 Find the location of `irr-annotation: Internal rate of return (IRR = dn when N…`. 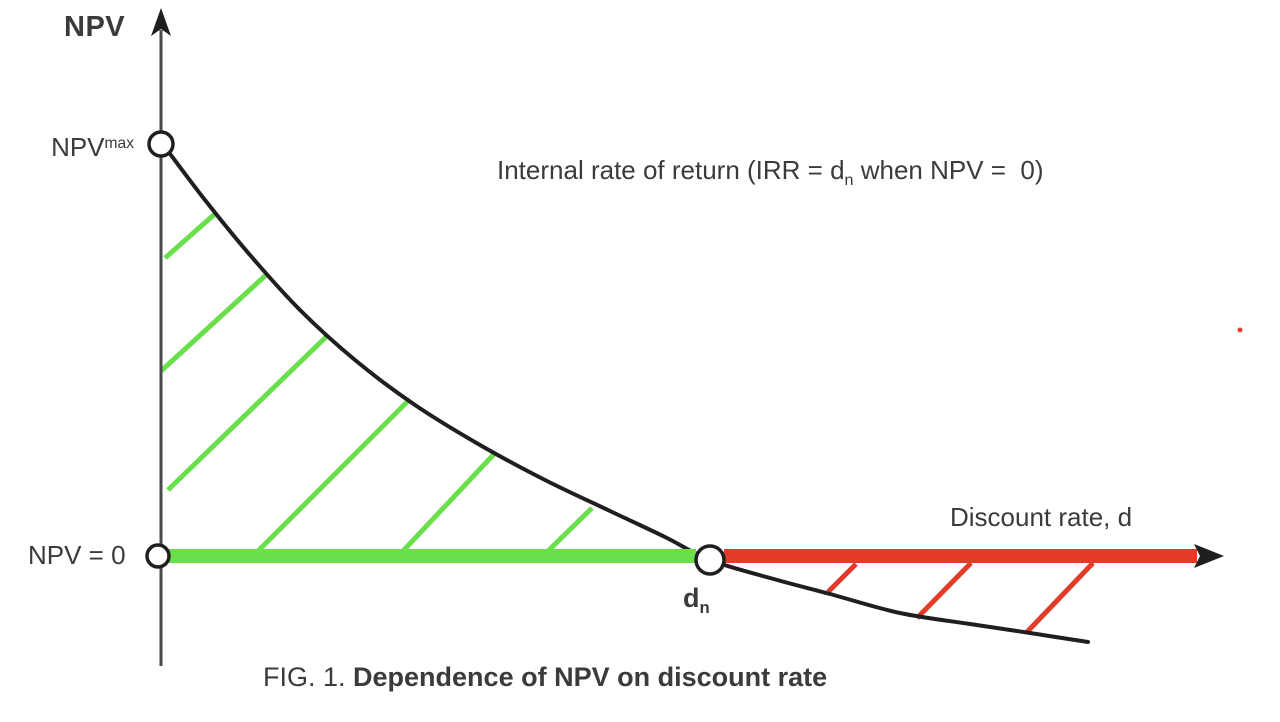

irr-annotation: Internal rate of return (IRR = dn when N… is located at coordinates (770, 172).